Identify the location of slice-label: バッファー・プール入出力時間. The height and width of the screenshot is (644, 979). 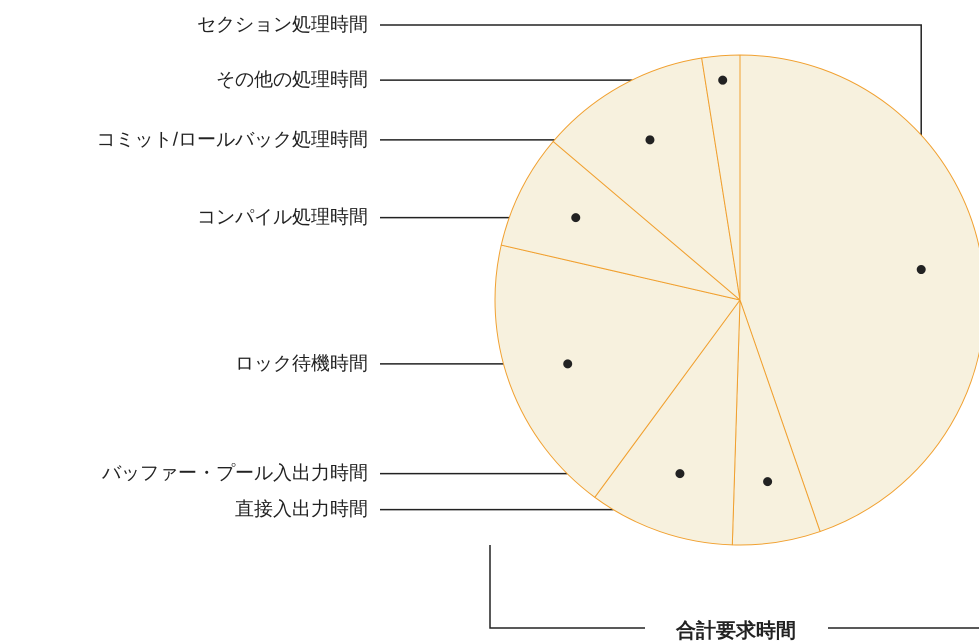
(234, 473).